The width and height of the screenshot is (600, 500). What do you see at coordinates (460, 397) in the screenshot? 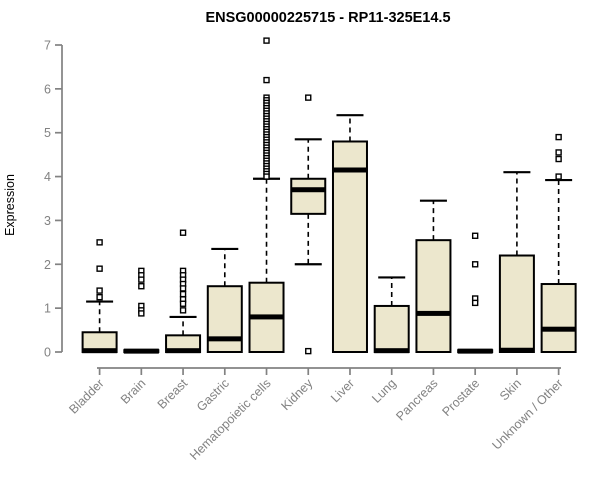
I see `x-category-label: Prostate` at bounding box center [460, 397].